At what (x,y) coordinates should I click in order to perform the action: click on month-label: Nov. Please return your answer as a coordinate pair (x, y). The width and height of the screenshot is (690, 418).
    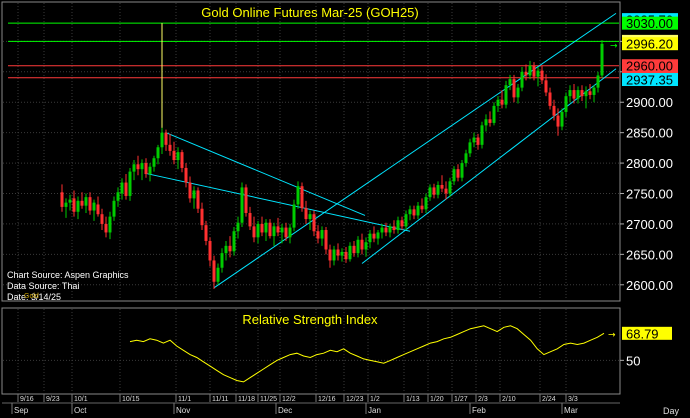
    Looking at the image, I should click on (183, 410).